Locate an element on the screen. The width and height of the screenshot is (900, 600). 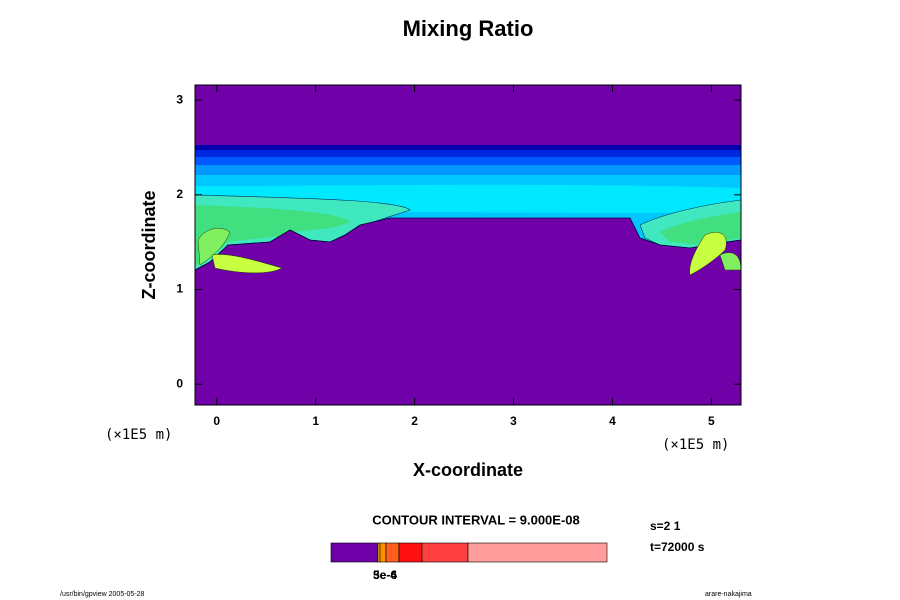
y-tick-label: 3 is located at coordinates (179, 99).